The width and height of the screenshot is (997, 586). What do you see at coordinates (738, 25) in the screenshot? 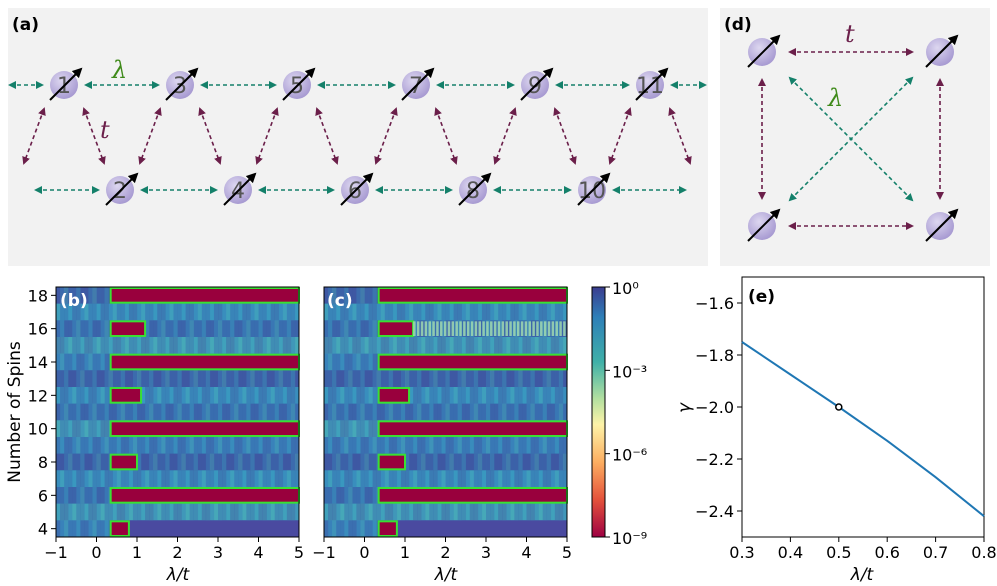
I see `panel-d-label: (d)` at bounding box center [738, 25].